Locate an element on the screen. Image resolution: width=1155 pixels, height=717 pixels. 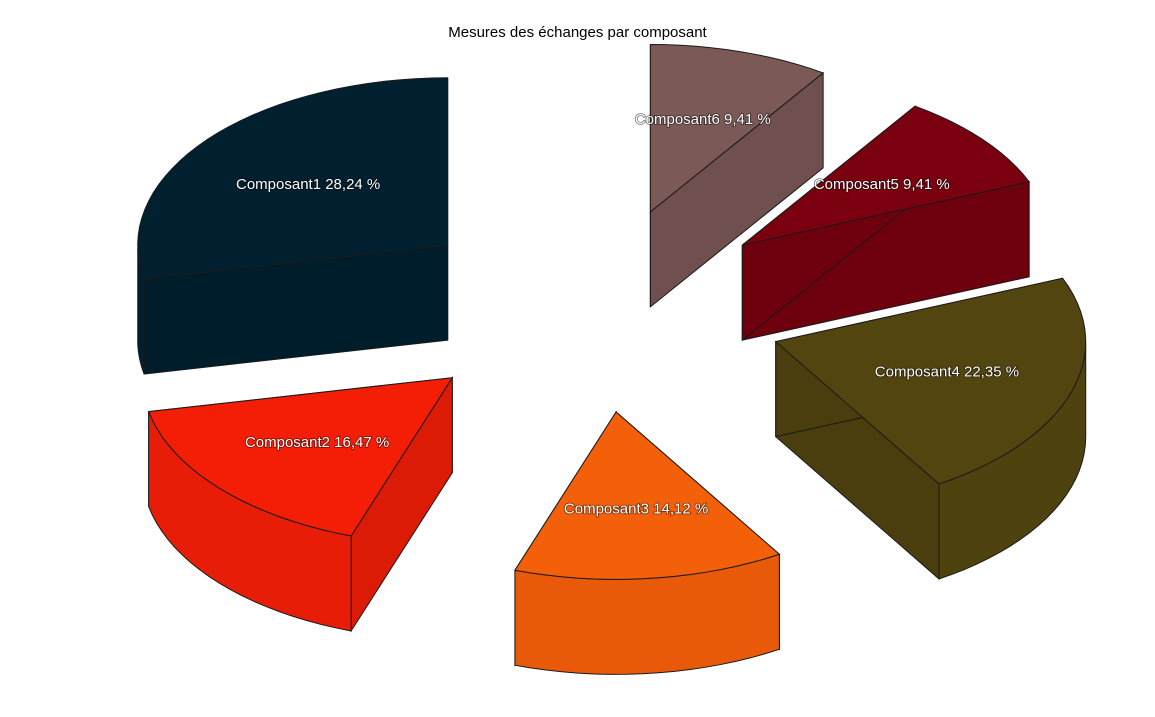
pie-slice-4-top is located at coordinates (930, 381).